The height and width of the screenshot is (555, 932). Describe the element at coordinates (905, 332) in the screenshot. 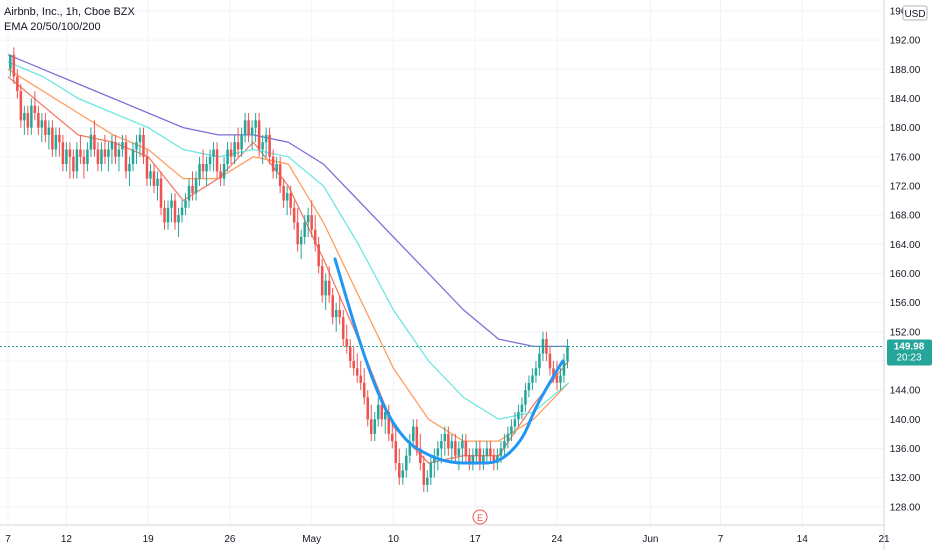

I see `price-tick-label: 152.00` at that location.